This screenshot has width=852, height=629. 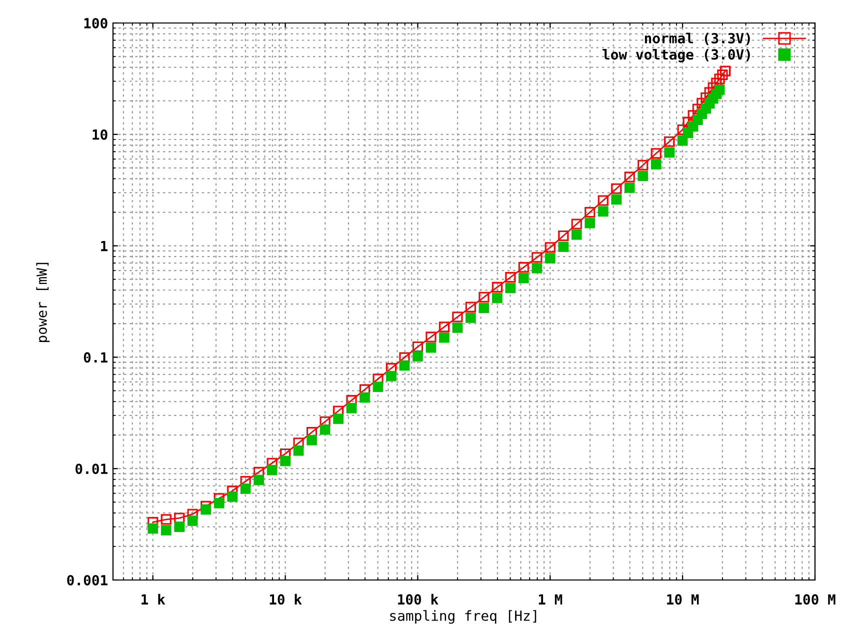 I want to click on y-tick-label: 0.01, so click(x=92, y=469).